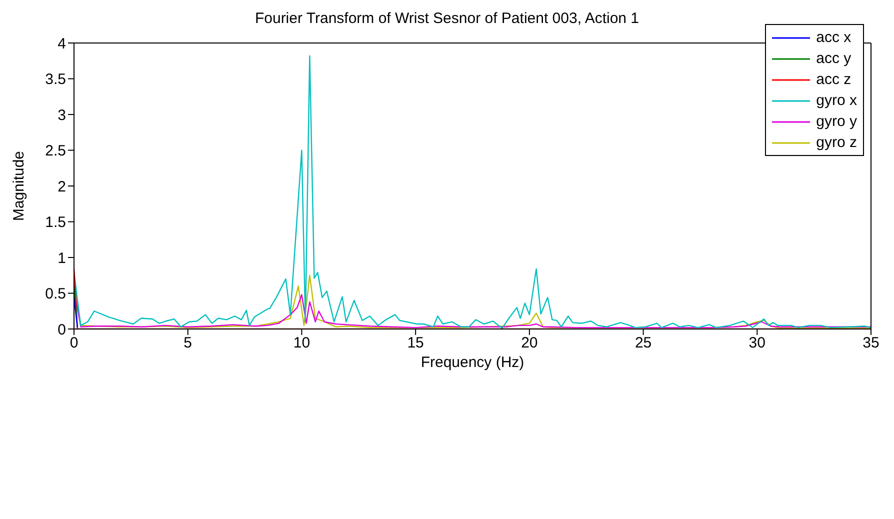  Describe the element at coordinates (55, 294) in the screenshot. I see `y-tick-label: 0.5` at that location.